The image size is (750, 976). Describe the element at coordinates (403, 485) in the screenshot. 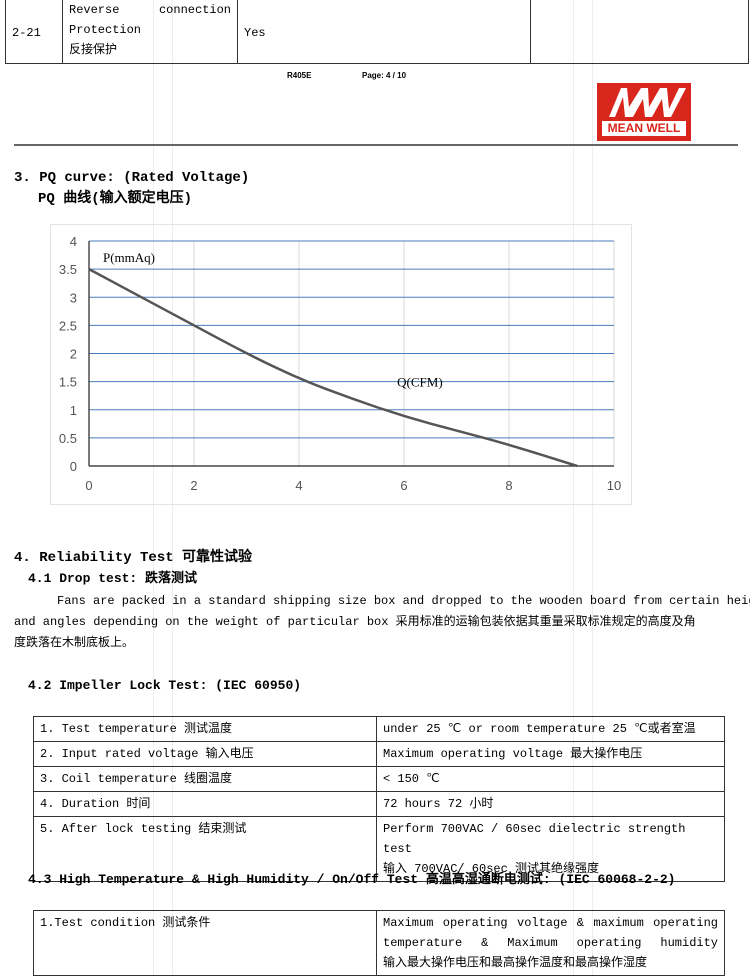

I see `x-tick-label: 6` at that location.